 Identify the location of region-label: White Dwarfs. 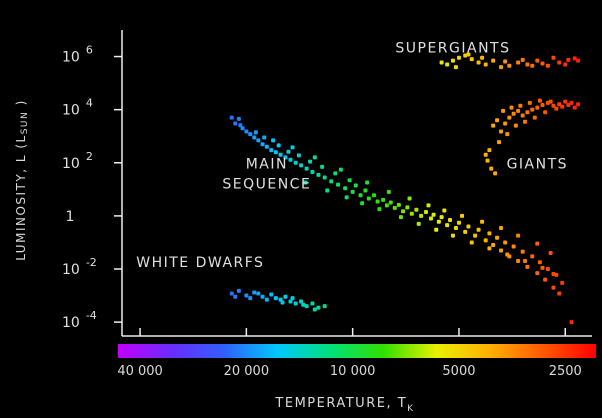
(200, 263).